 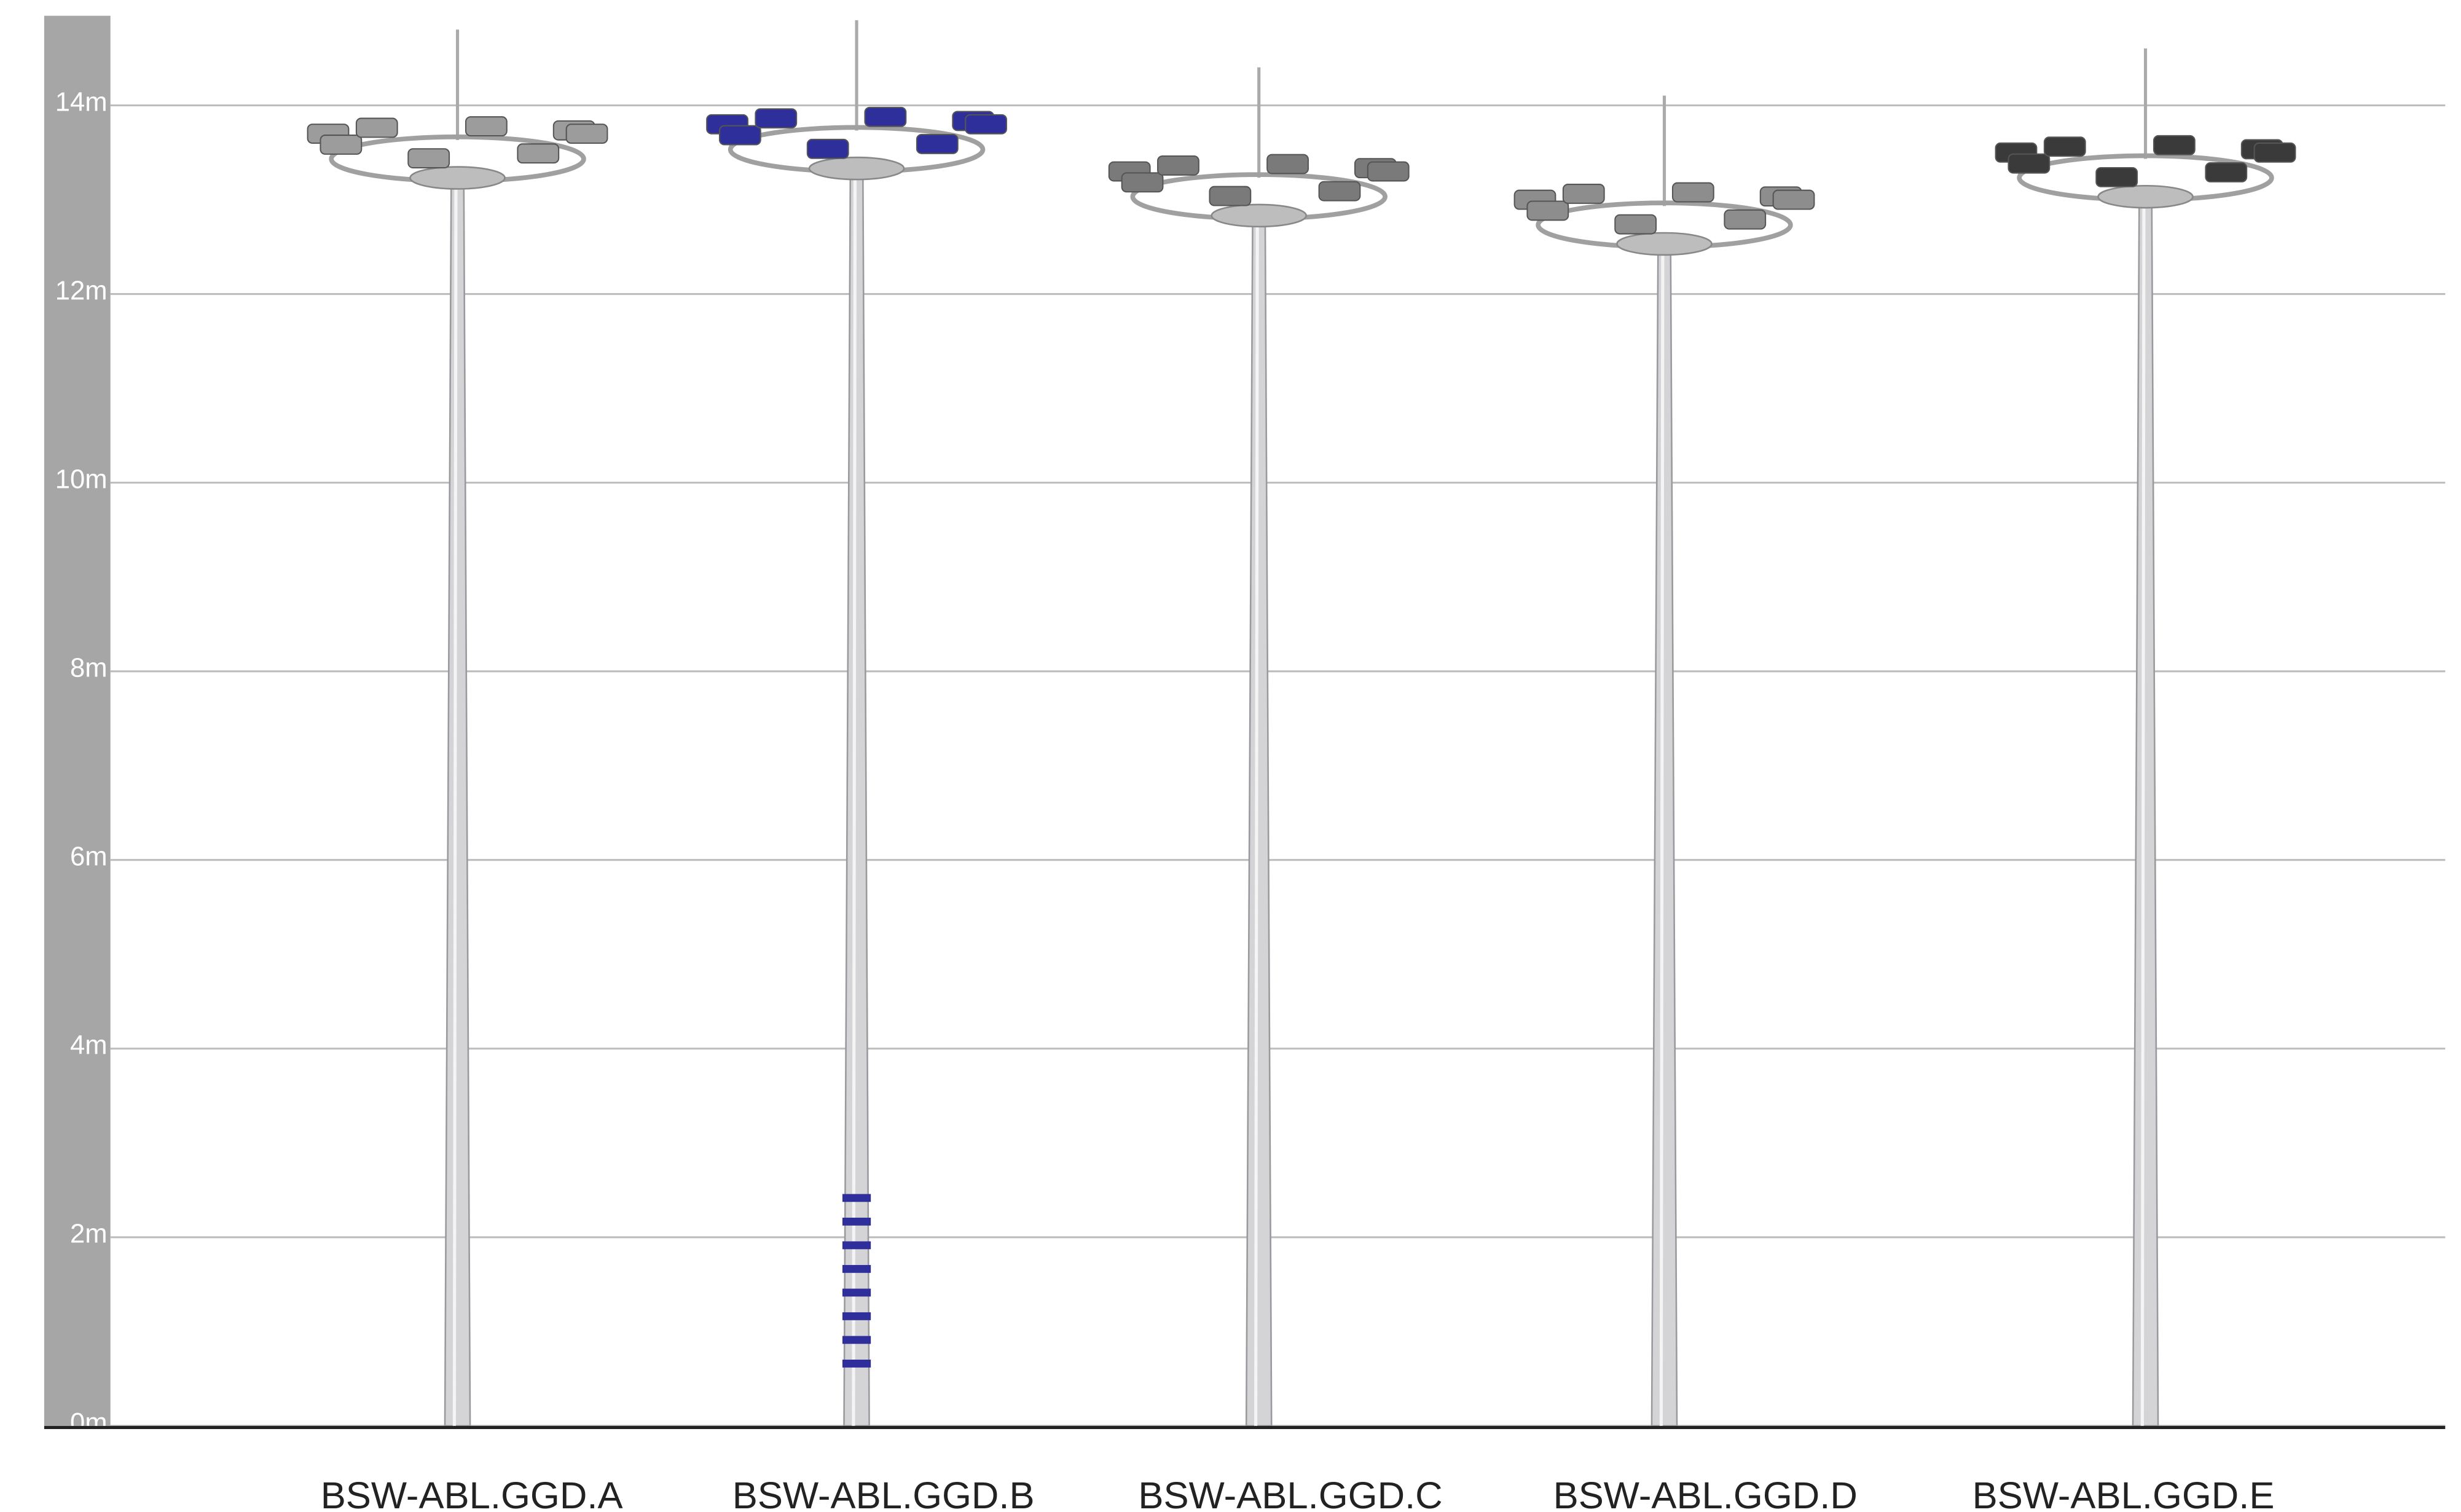 What do you see at coordinates (1705, 1493) in the screenshot?
I see `pole-label: BSW-ABL.GGD.D` at bounding box center [1705, 1493].